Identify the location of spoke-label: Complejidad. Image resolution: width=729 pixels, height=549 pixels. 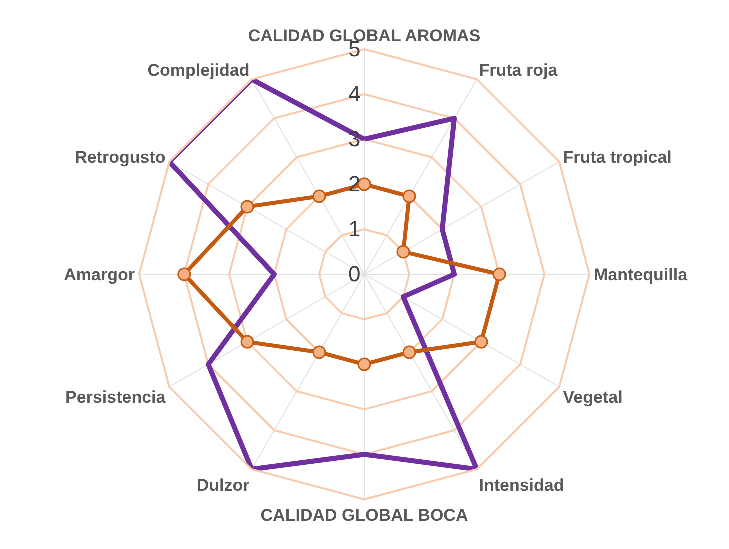
(199, 70).